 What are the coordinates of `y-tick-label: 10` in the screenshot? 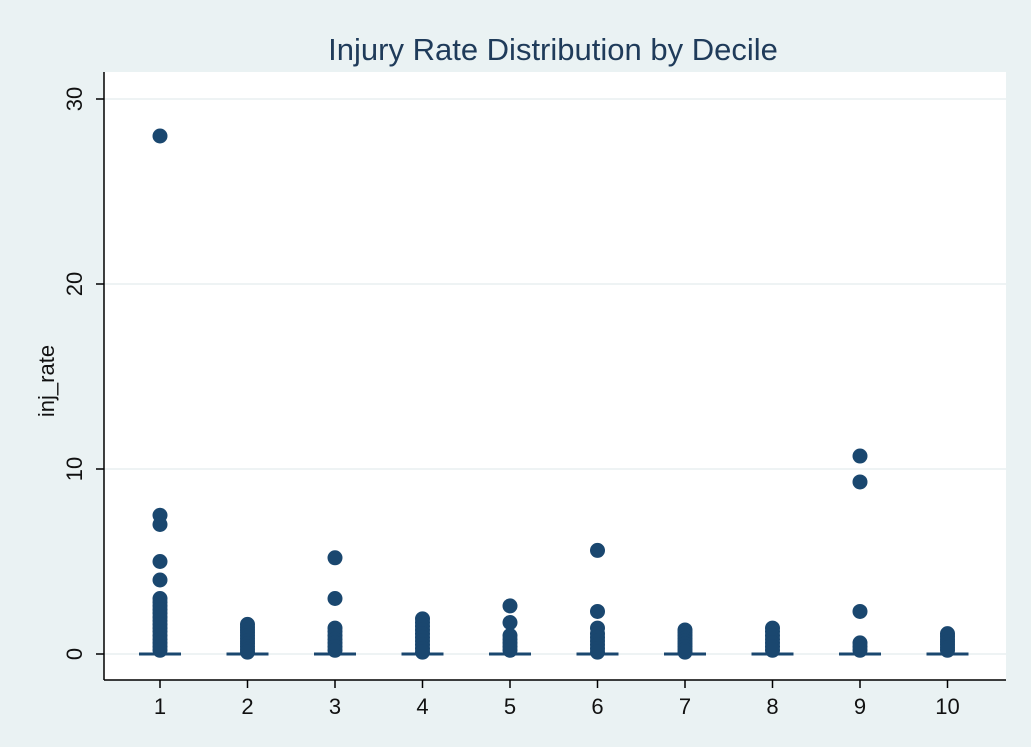 It's located at (74, 469).